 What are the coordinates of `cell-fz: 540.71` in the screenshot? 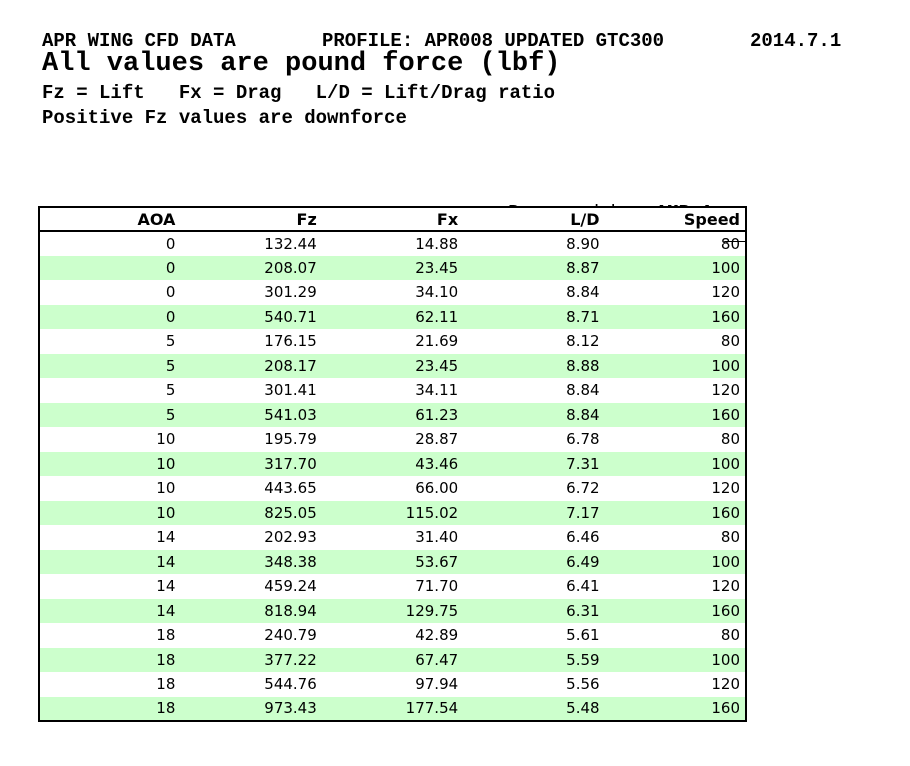 It's located at (251, 316).